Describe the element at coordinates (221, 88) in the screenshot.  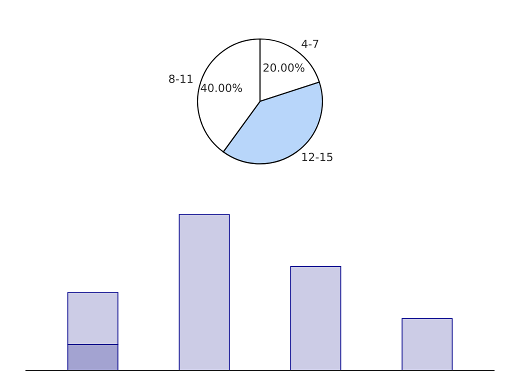
I see `data-label: 40.00%` at that location.